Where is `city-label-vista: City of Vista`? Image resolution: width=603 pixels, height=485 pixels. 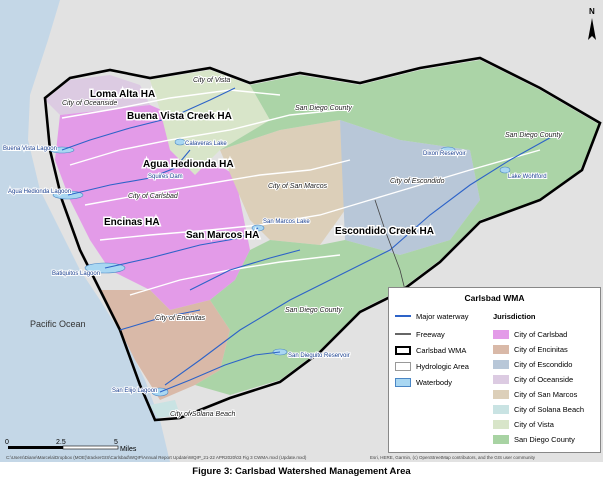 city-label-vista: City of Vista is located at coordinates (211, 80).